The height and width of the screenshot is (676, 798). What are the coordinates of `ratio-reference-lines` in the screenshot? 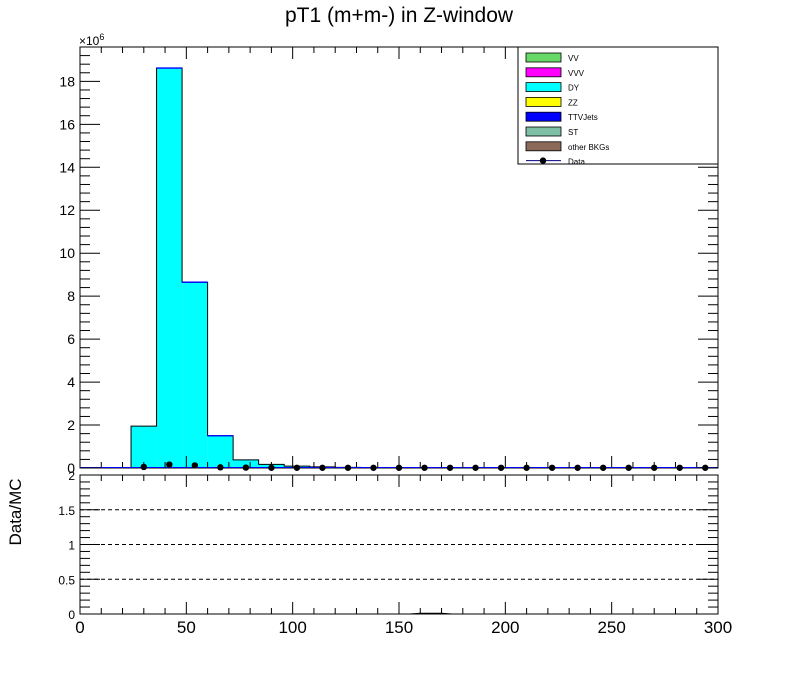 It's located at (399, 544).